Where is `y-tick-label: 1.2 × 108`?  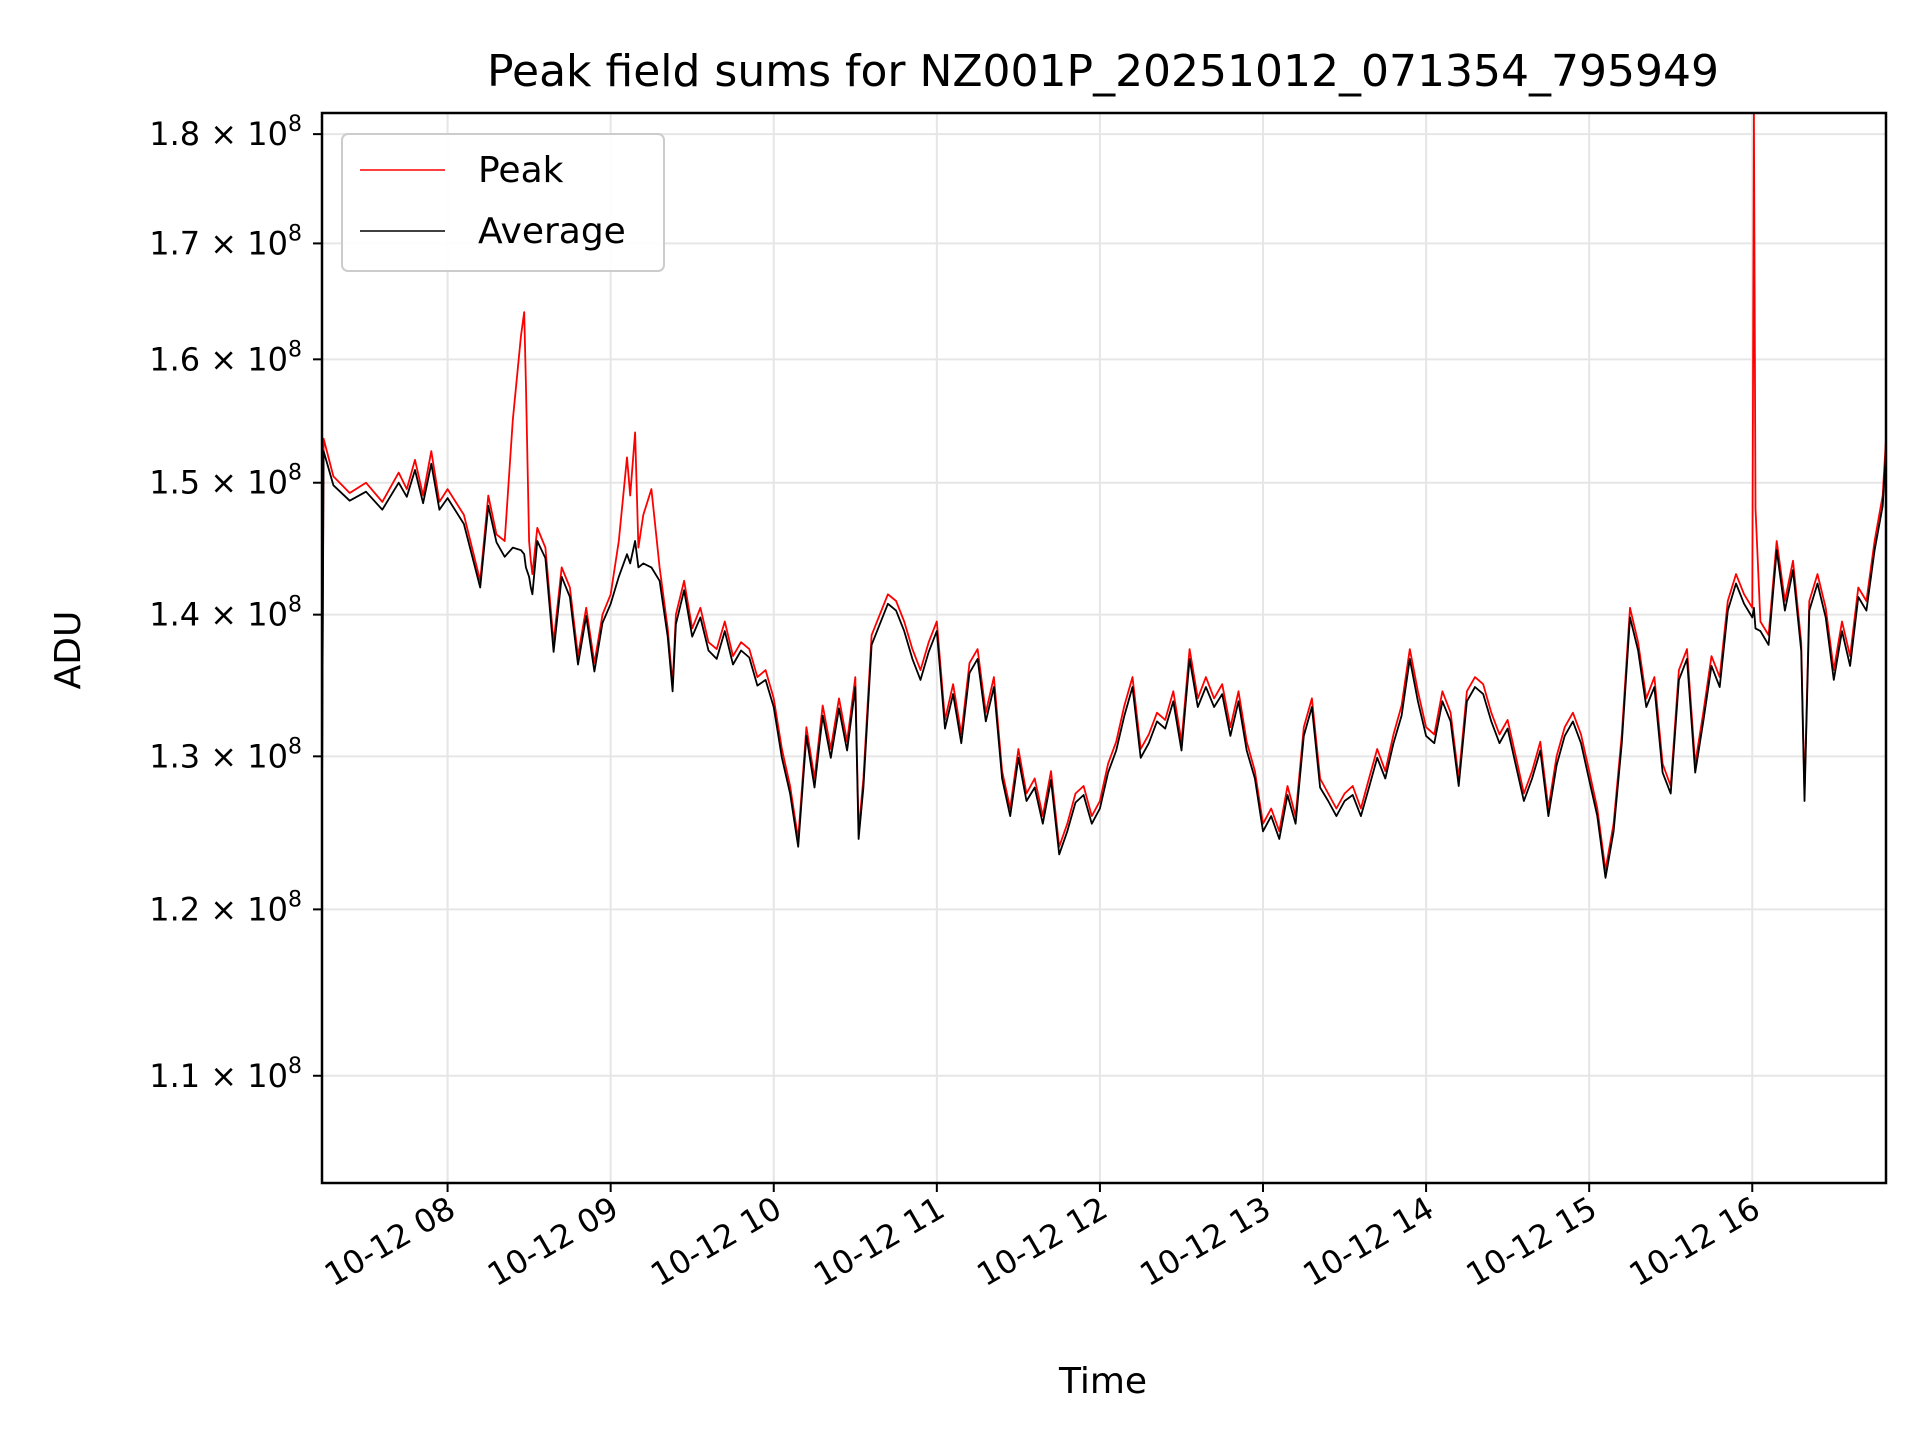 y-tick-label: 1.2 × 108 is located at coordinates (225, 907).